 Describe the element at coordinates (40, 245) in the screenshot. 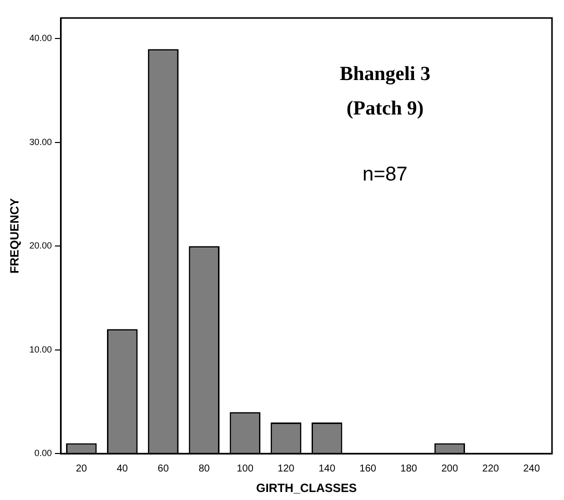

I see `y-tick-label: 20.00` at that location.